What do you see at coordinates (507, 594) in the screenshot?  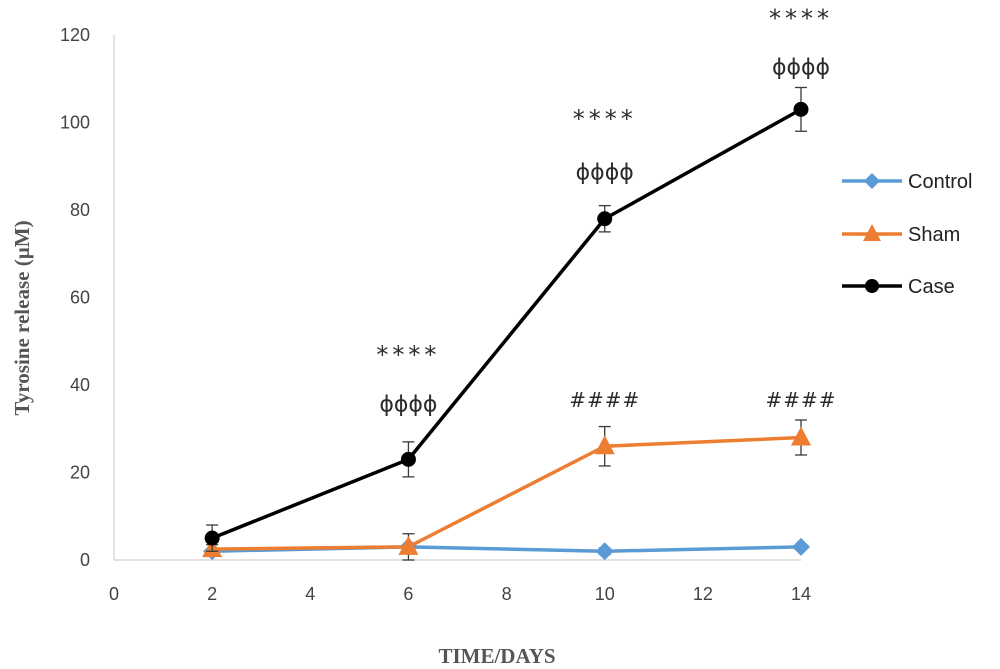 I see `x-tick-label: 8` at bounding box center [507, 594].